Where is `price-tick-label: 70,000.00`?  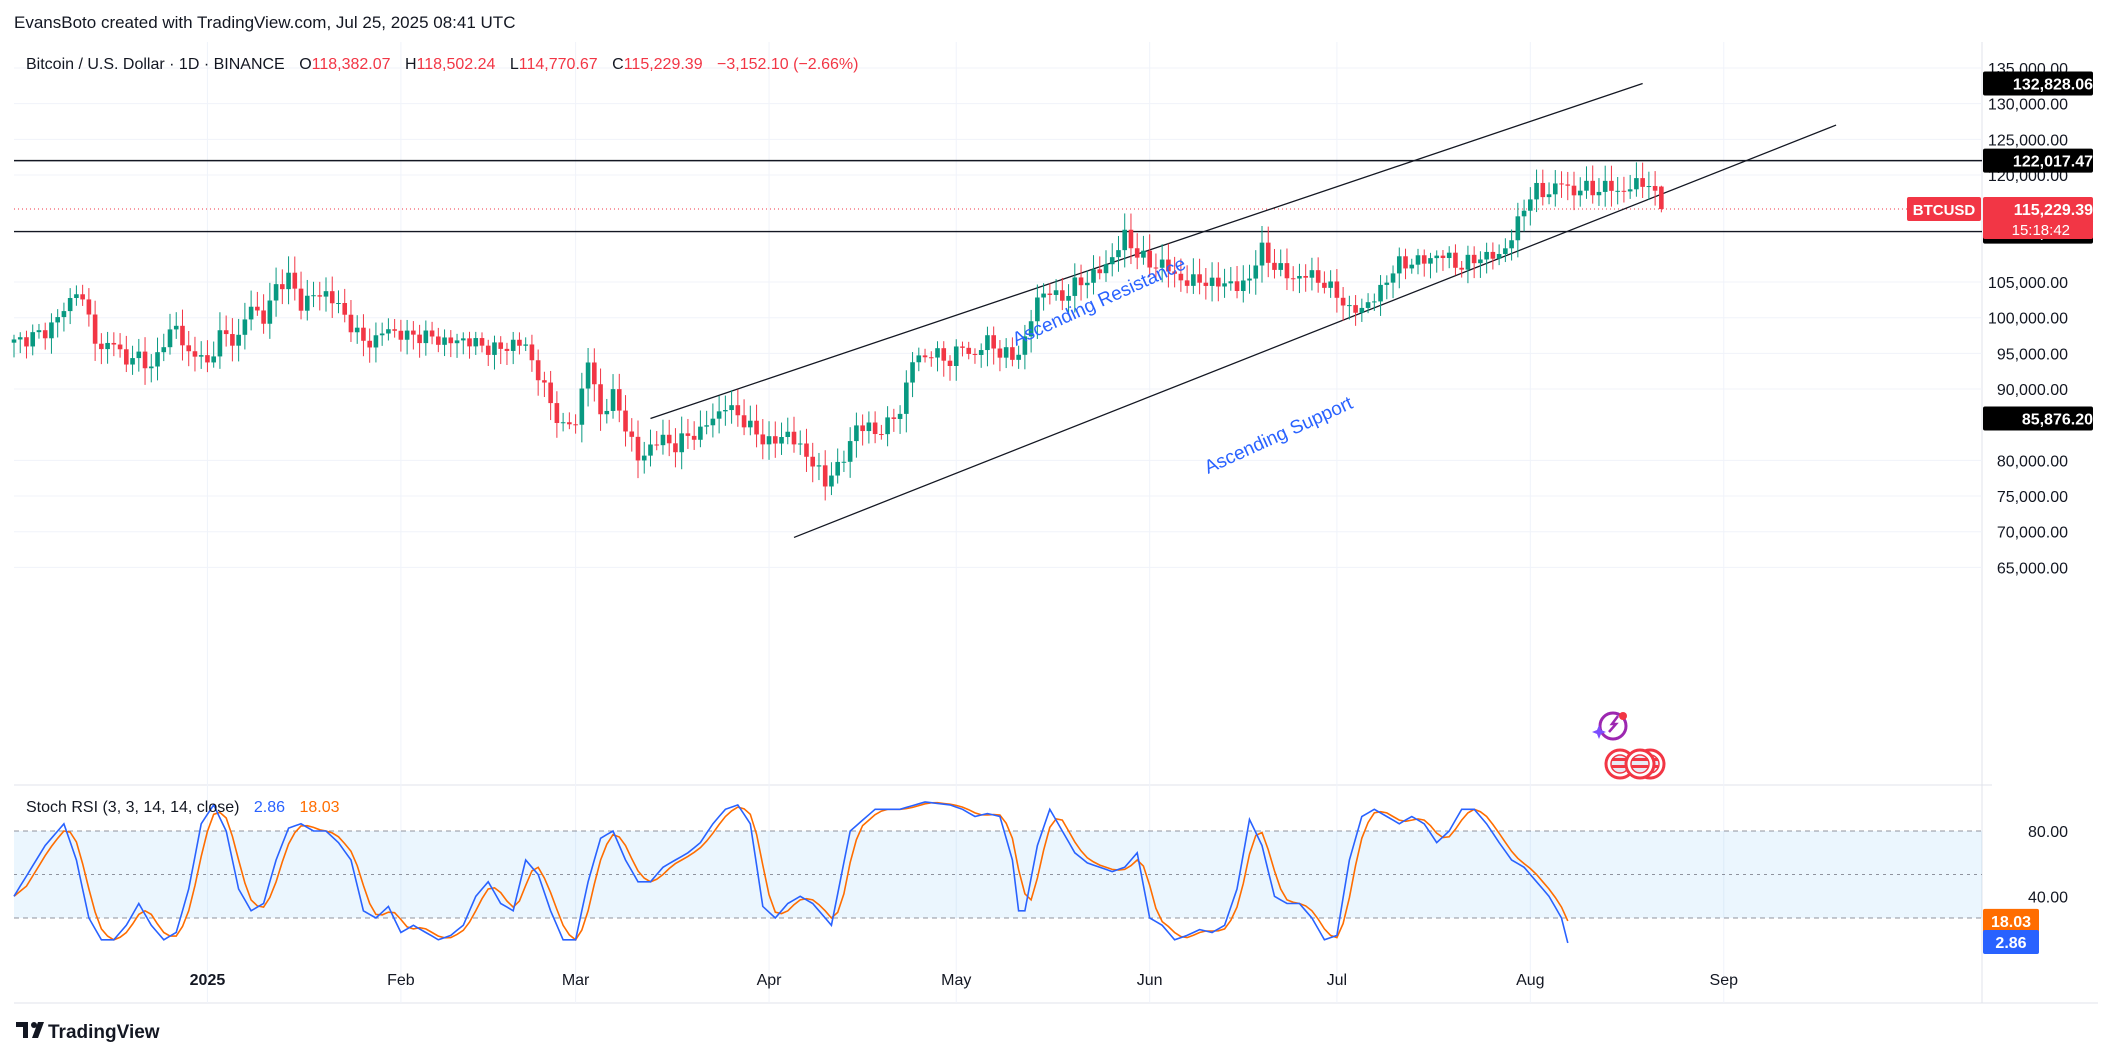
price-tick-label: 70,000.00 is located at coordinates (2032, 533).